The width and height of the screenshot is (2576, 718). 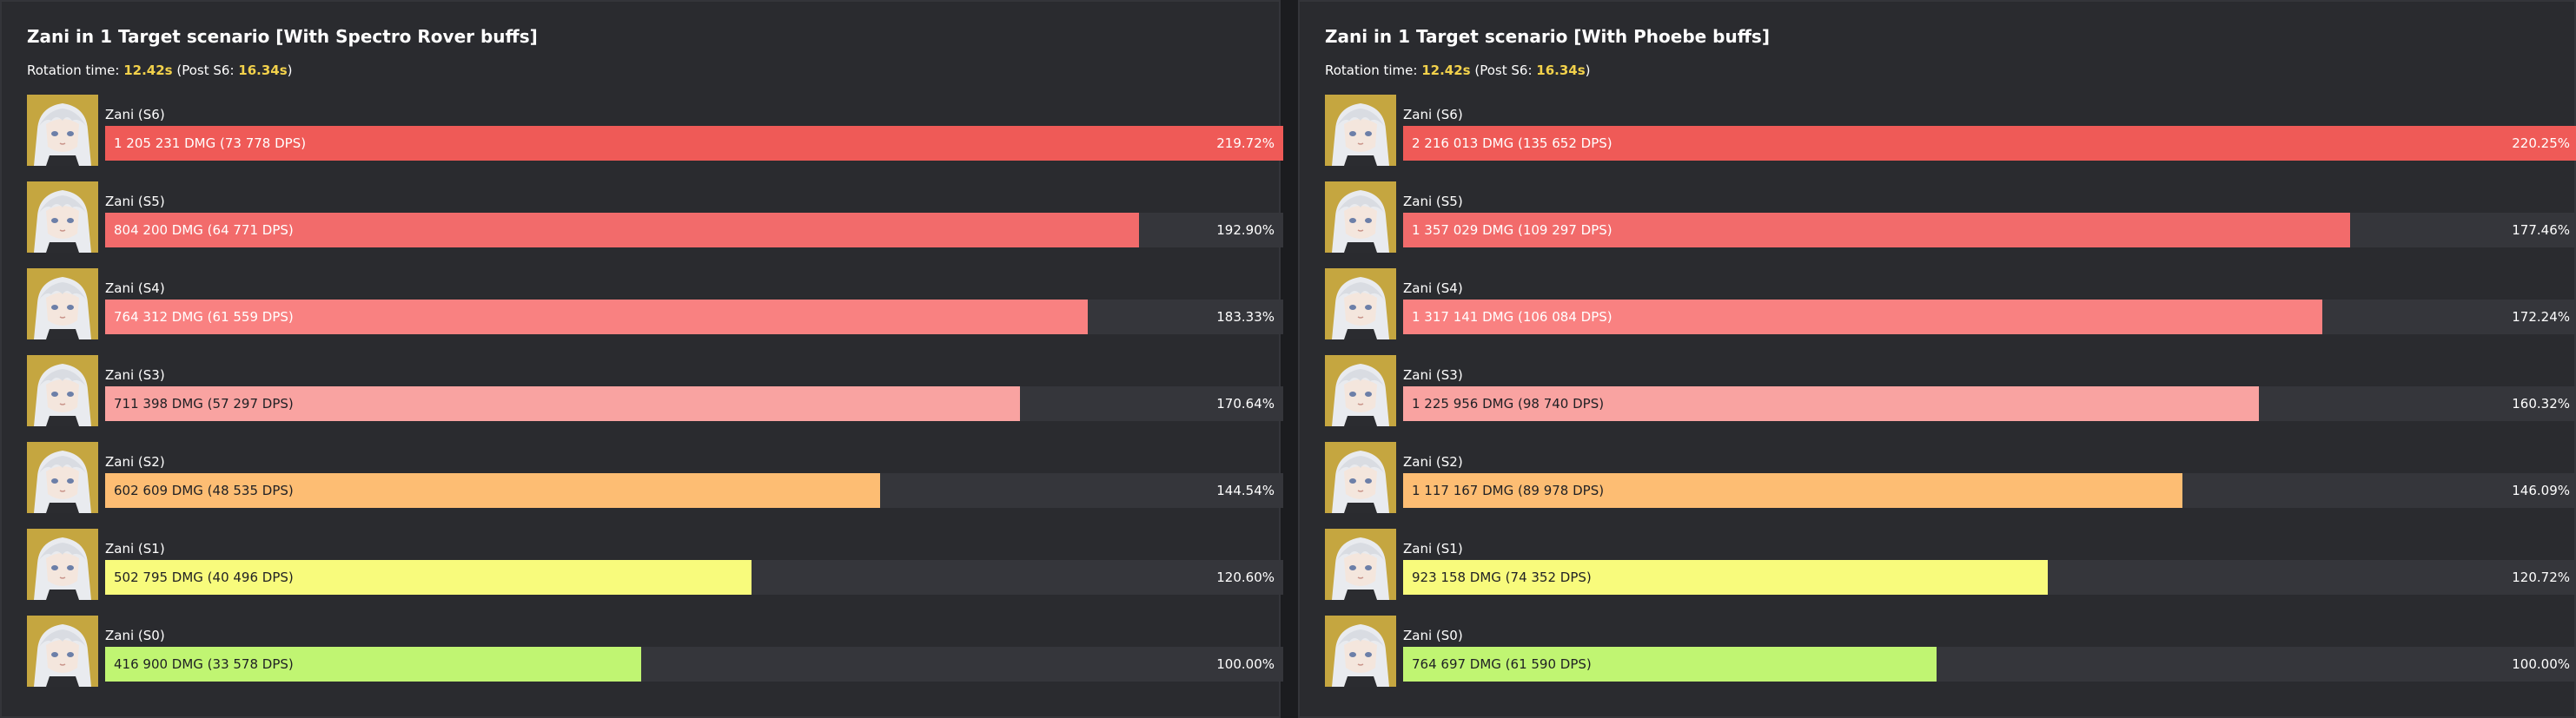 I want to click on rotation-time-value: 12.42s, so click(x=148, y=70).